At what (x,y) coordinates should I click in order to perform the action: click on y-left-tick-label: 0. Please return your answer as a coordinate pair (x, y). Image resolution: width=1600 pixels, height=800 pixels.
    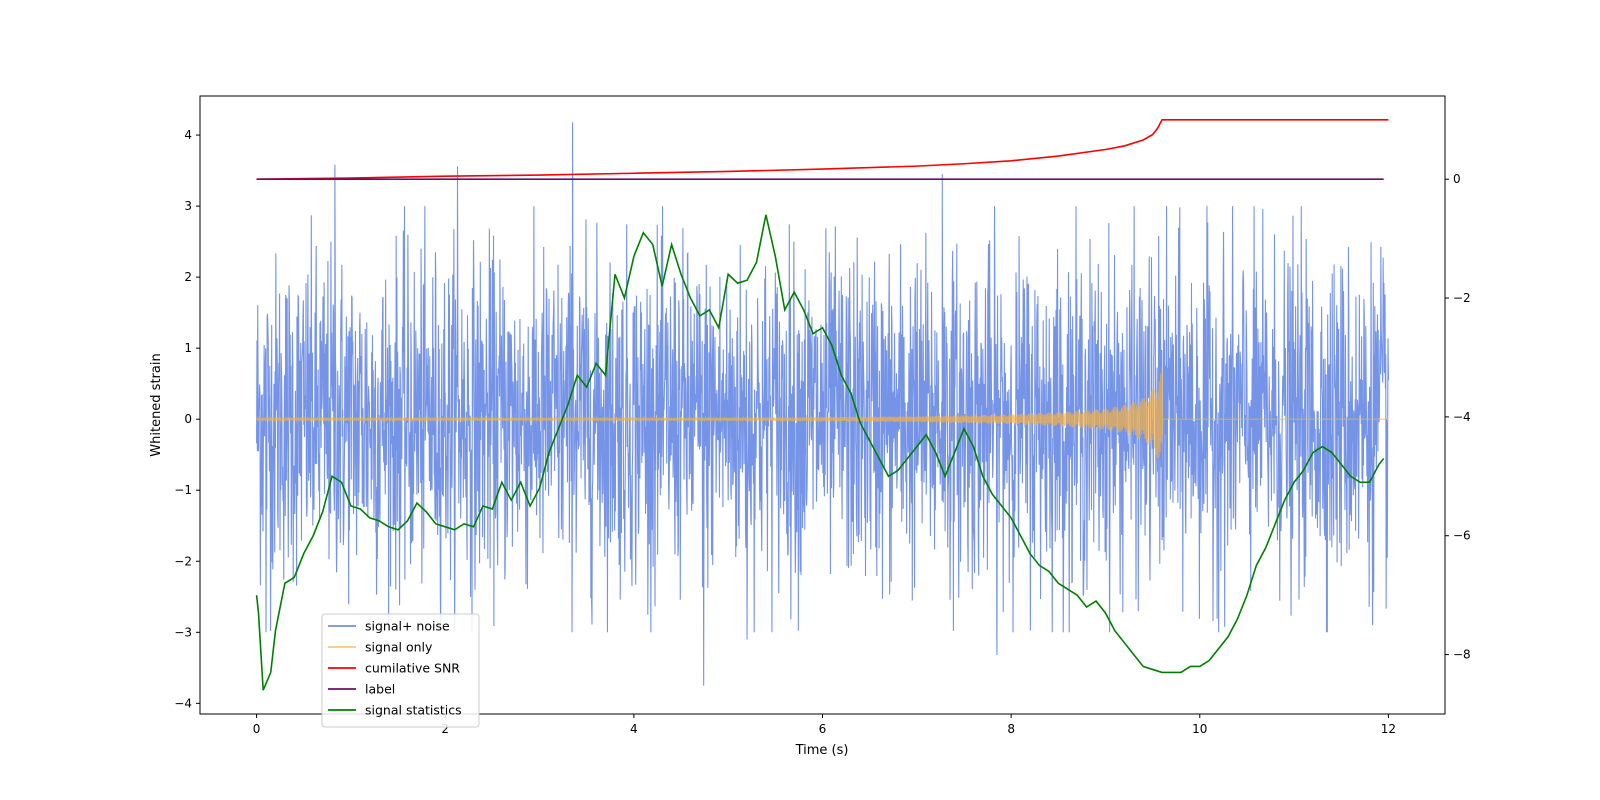
    Looking at the image, I should click on (188, 419).